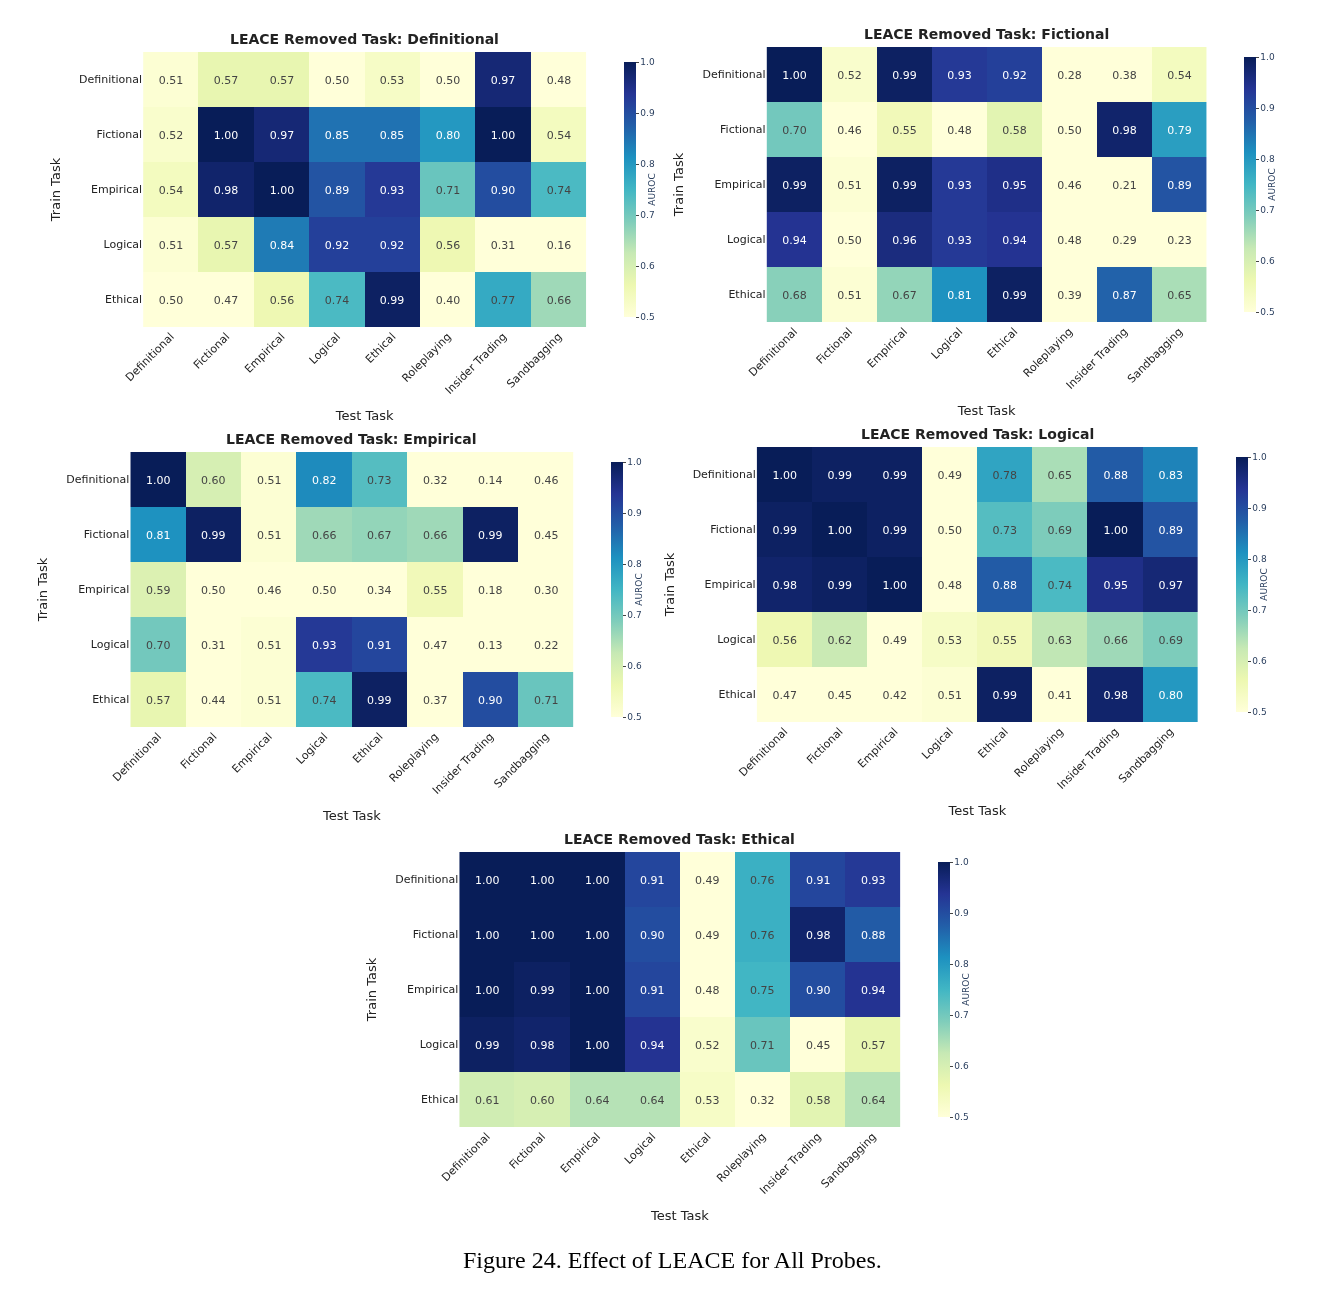 The width and height of the screenshot is (1324, 1290). What do you see at coordinates (503, 300) in the screenshot?
I see `data-label: 0.77` at bounding box center [503, 300].